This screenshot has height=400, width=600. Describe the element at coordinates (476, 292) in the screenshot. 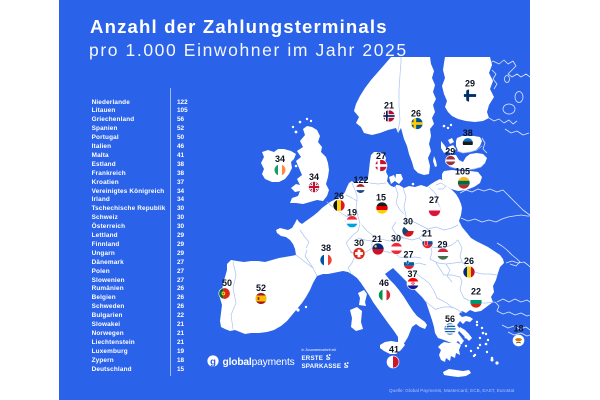

I see `svg-text: 22` at that location.